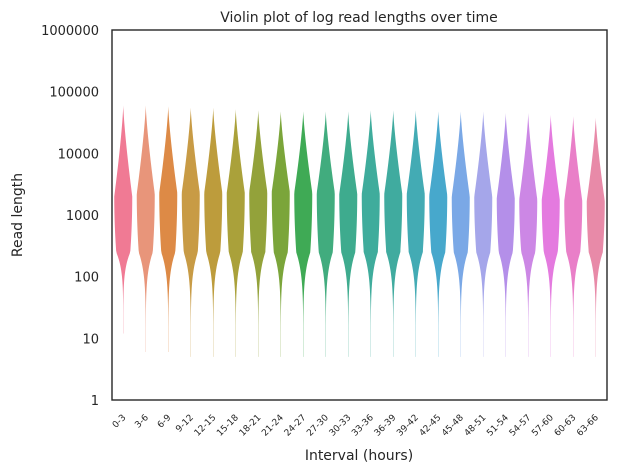  I want to click on y-tick-label: 100, so click(86, 278).